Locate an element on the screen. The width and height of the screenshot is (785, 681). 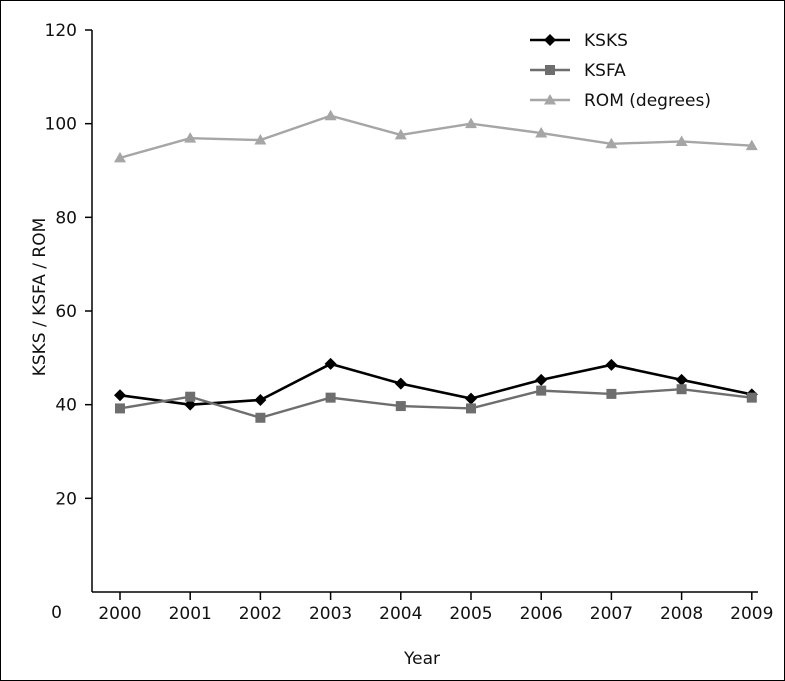
x-tick-label: 2008 is located at coordinates (681, 614).